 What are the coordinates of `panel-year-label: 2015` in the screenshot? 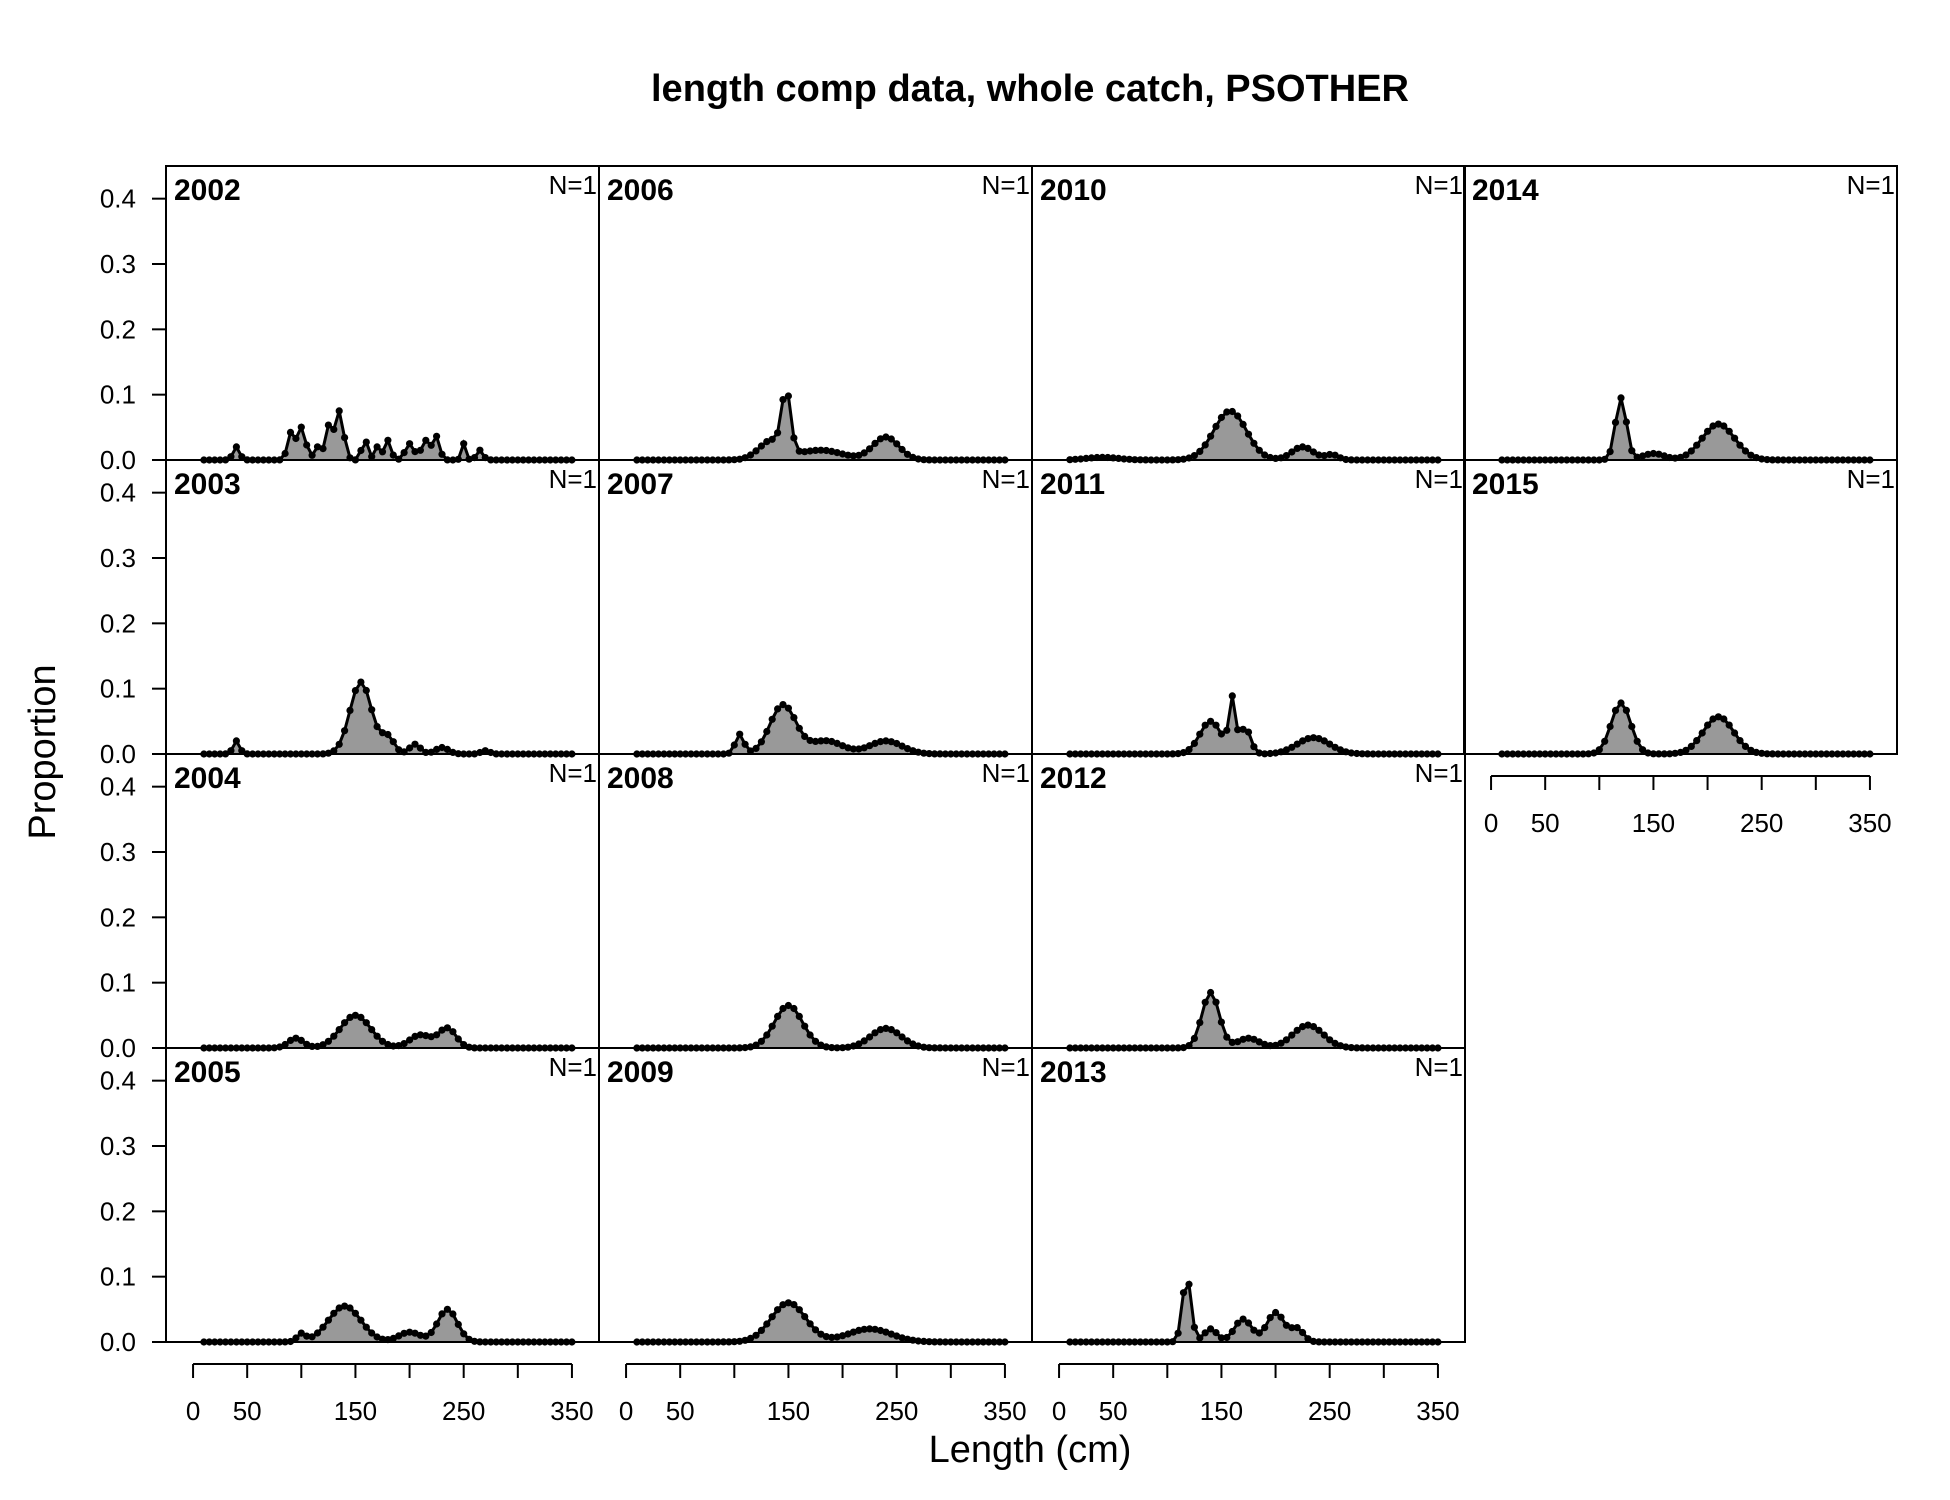 It's located at (1505, 484).